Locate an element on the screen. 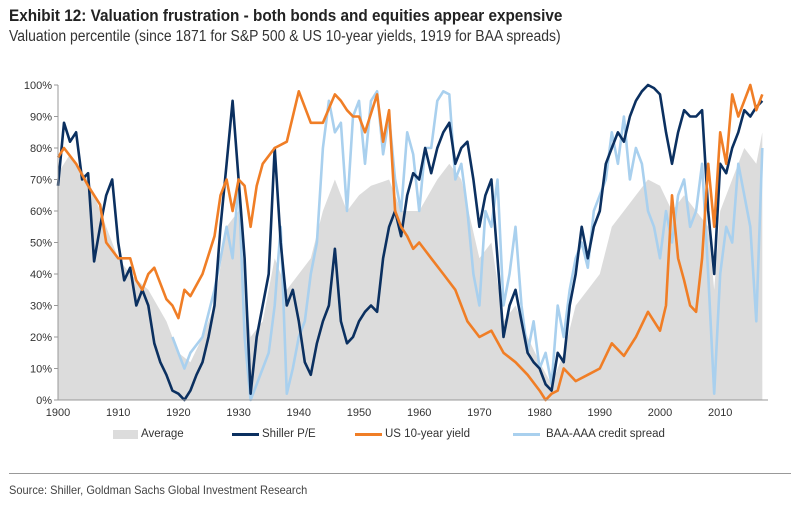 Image resolution: width=800 pixels, height=505 pixels. x-tick-label: 1970 is located at coordinates (479, 413).